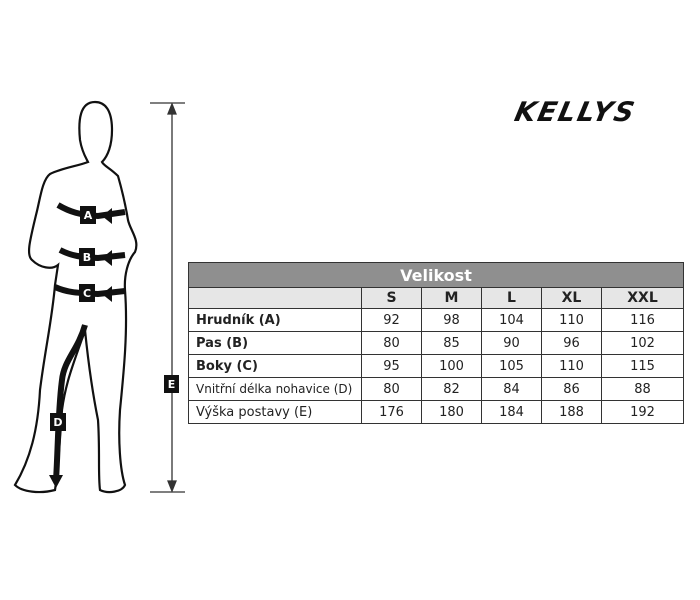  I want to click on table-row: Výška postavy (E) 176 180 184 188 192, so click(436, 412).